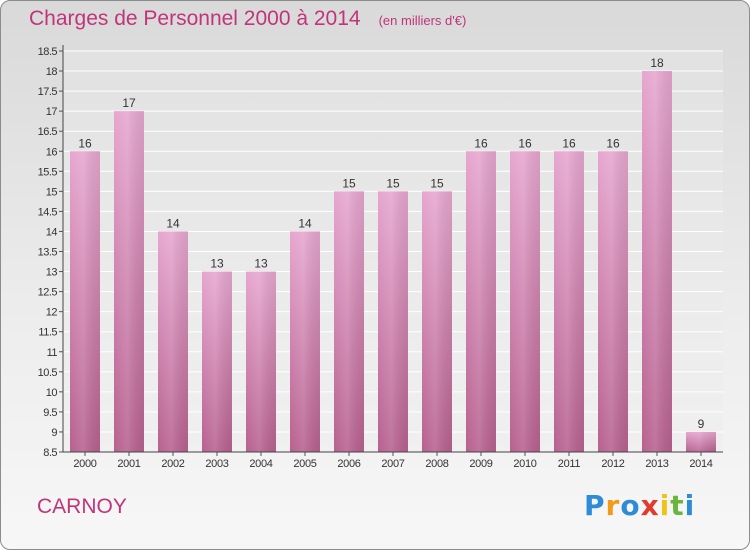 The height and width of the screenshot is (550, 750). What do you see at coordinates (195, 18) in the screenshot?
I see `title-text: Charges de Personnel 2000 à 2014` at bounding box center [195, 18].